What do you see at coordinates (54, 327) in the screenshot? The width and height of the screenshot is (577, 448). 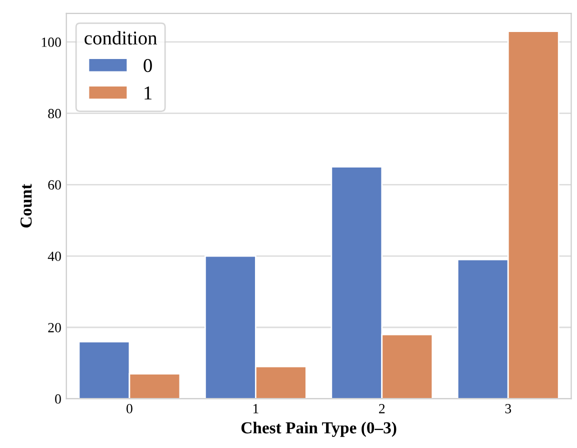 I see `y-tick-label: 20` at bounding box center [54, 327].